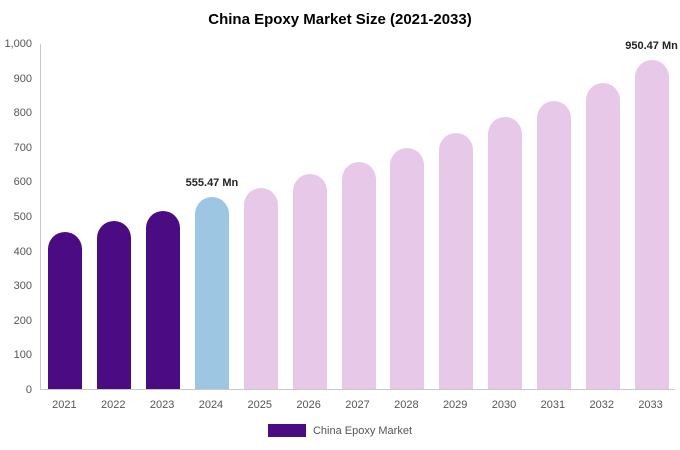 The image size is (680, 450). What do you see at coordinates (651, 224) in the screenshot?
I see `bar-2033` at bounding box center [651, 224].